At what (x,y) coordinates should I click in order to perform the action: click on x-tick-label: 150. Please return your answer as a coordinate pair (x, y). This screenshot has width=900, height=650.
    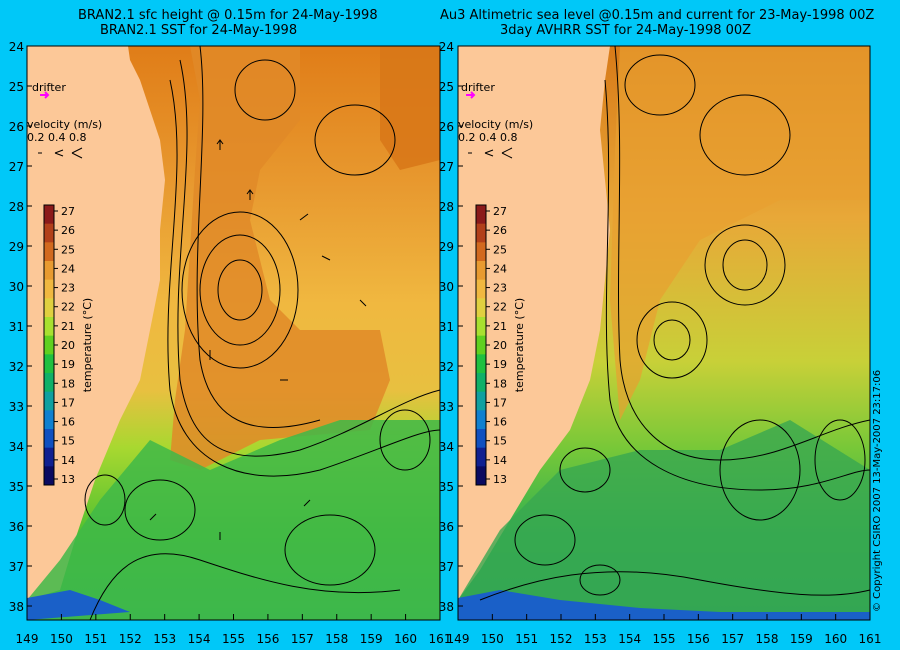
    Looking at the image, I should click on (61, 639).